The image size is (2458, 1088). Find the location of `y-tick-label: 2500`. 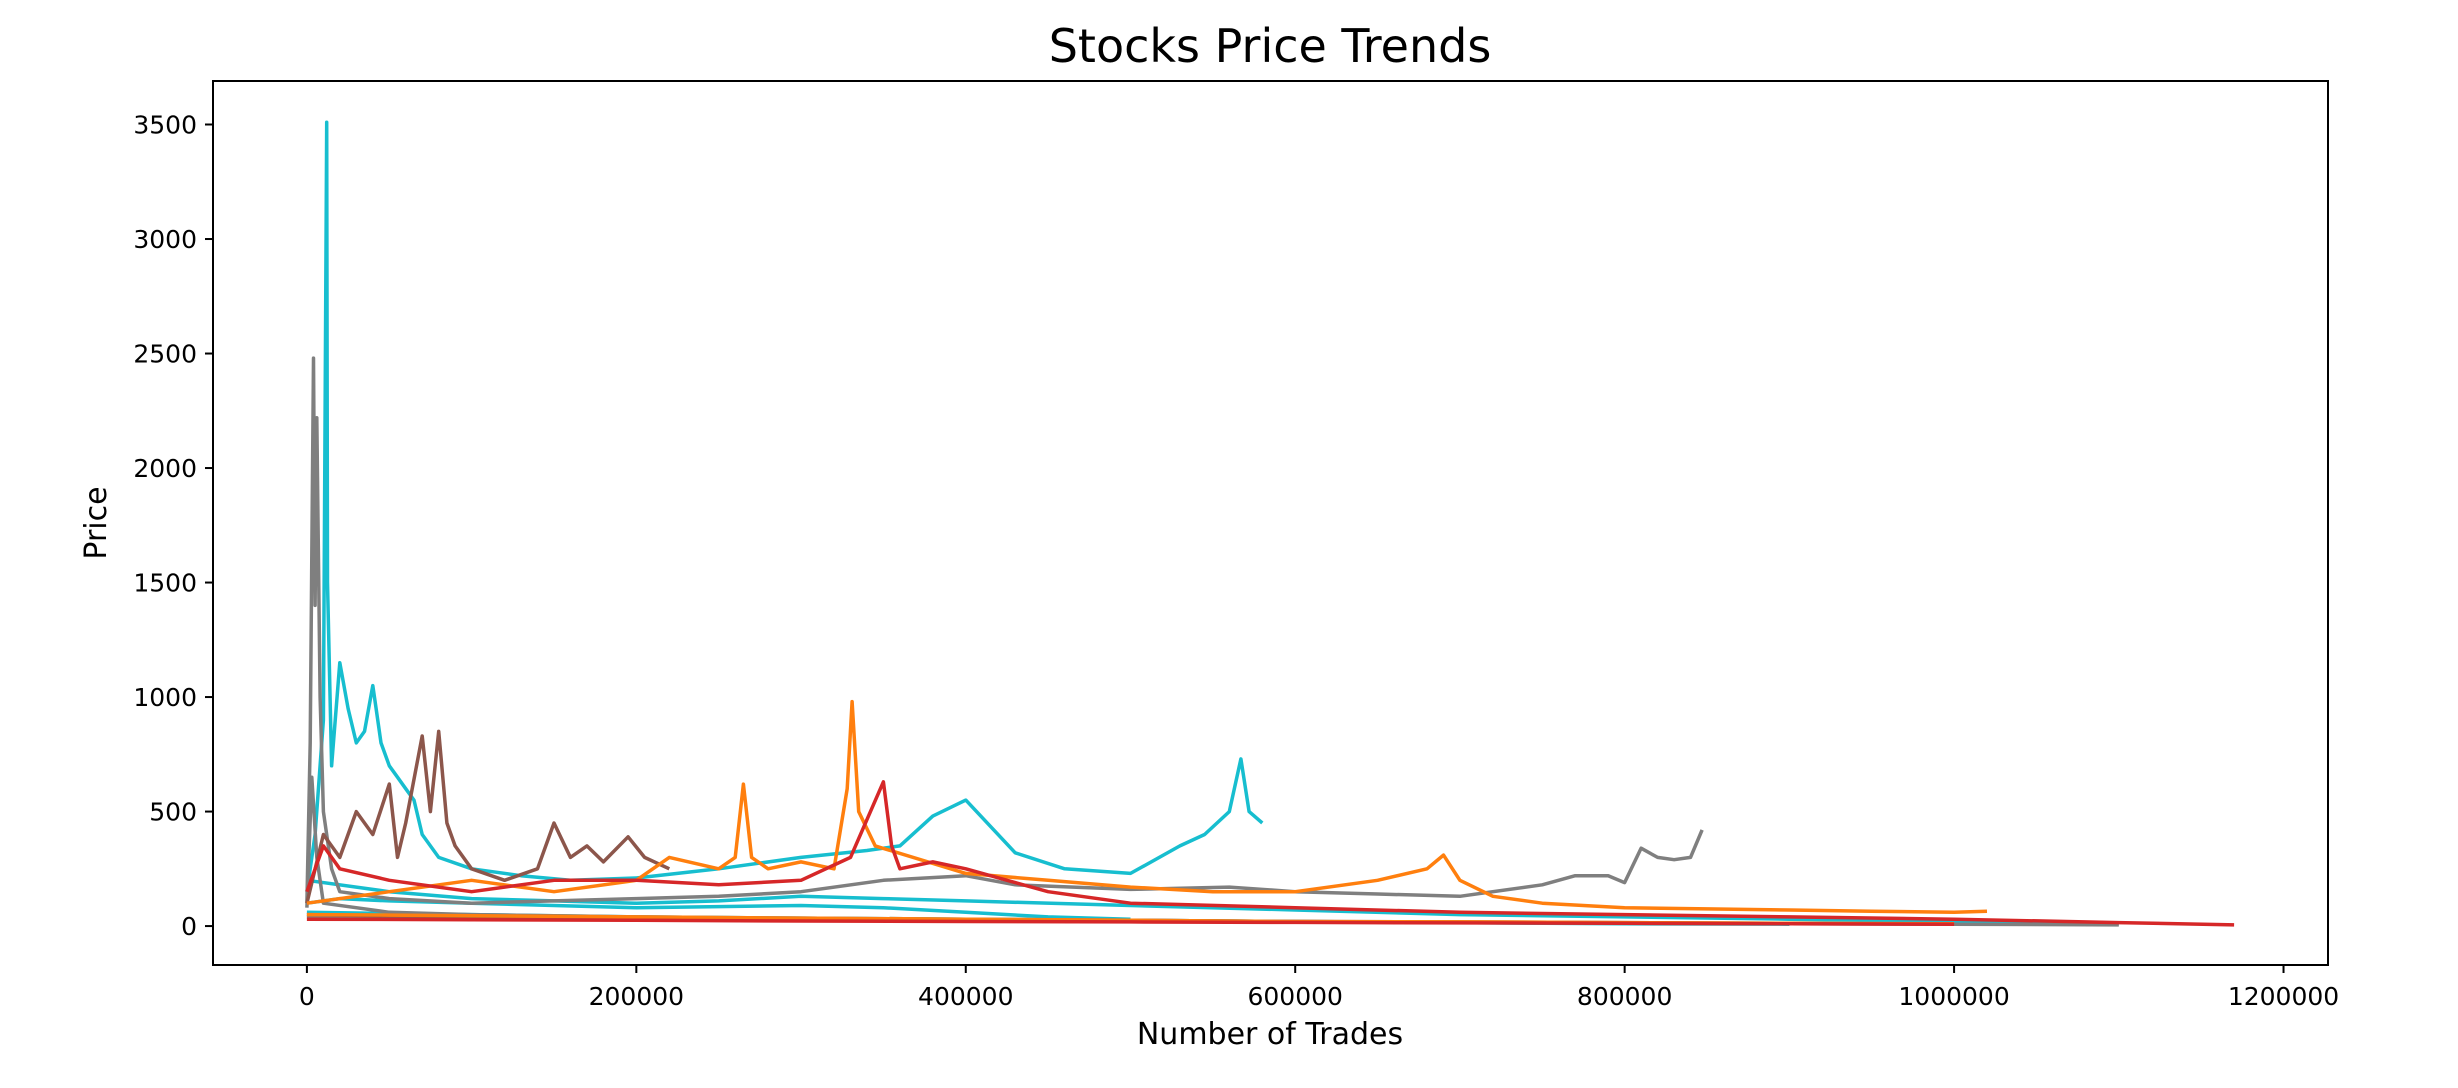

y-tick-label: 2500 is located at coordinates (165, 354).